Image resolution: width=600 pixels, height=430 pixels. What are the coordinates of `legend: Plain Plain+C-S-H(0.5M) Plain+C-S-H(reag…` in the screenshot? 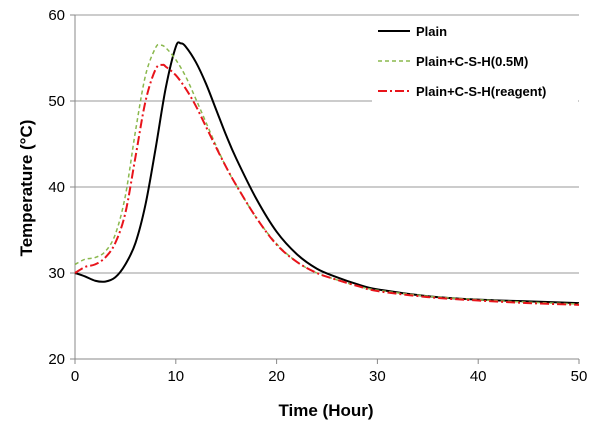 It's located at (475, 63).